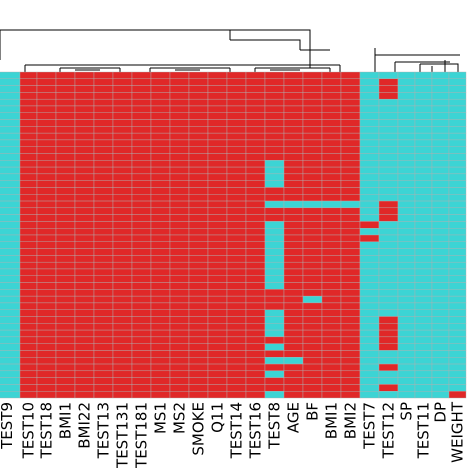  What do you see at coordinates (351, 420) in the screenshot?
I see `column-label: BMI2` at bounding box center [351, 420].